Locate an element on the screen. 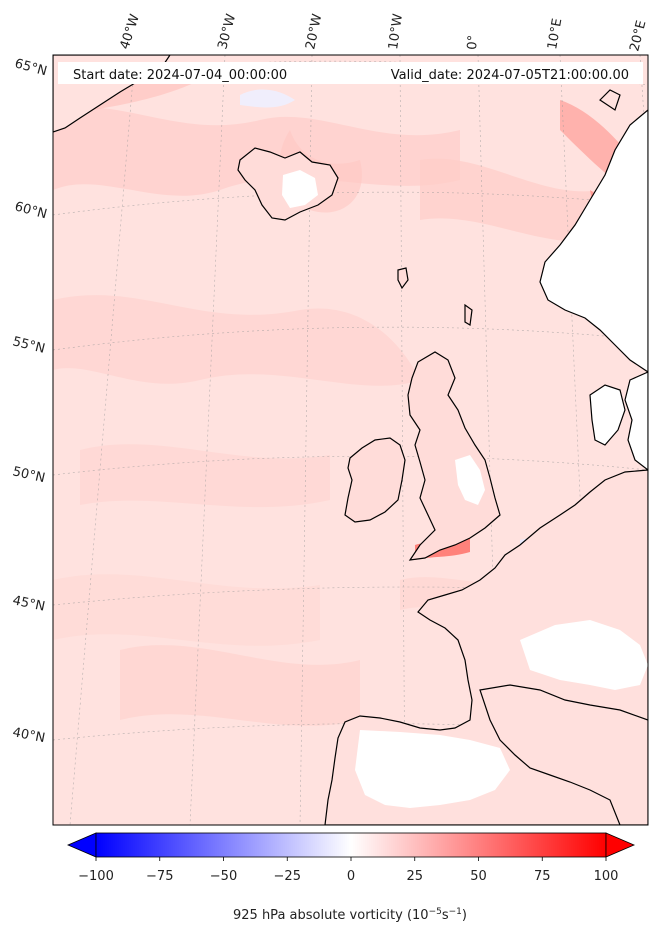 The width and height of the screenshot is (659, 936). lon-label-0: 0° is located at coordinates (473, 42).